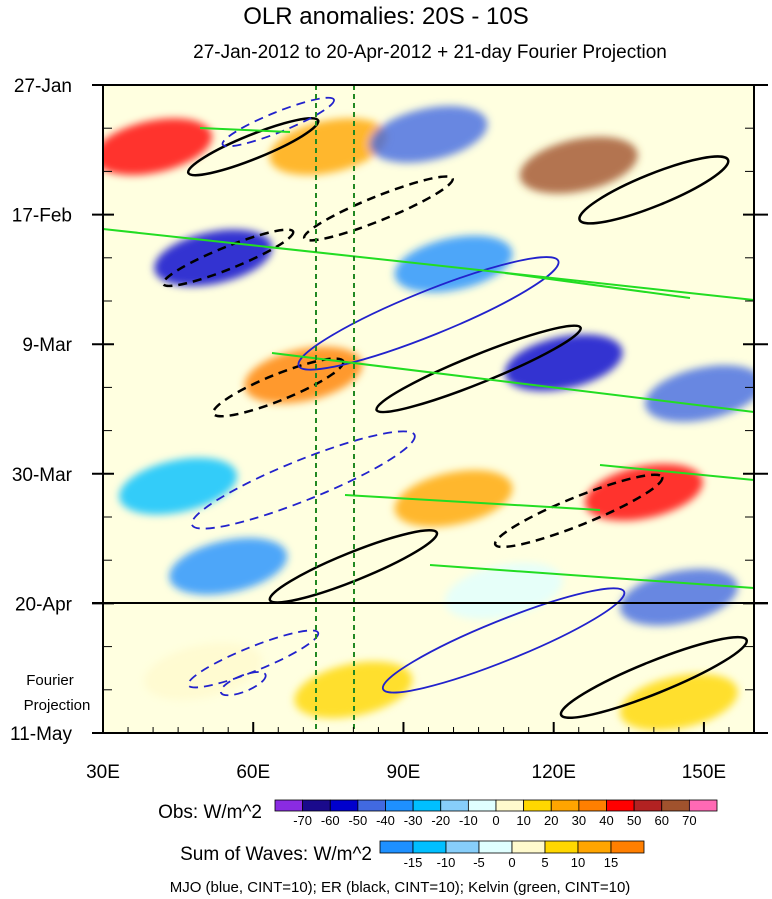 The width and height of the screenshot is (772, 899). I want to click on obs-colorbar-tick-label-5: -20, so click(440, 820).